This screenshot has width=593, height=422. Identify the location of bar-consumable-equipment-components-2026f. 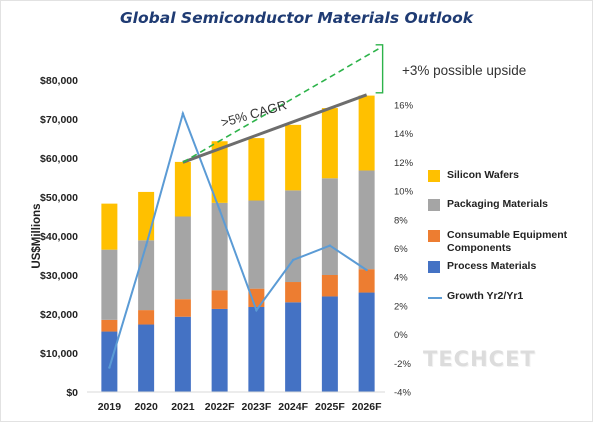
(366, 281).